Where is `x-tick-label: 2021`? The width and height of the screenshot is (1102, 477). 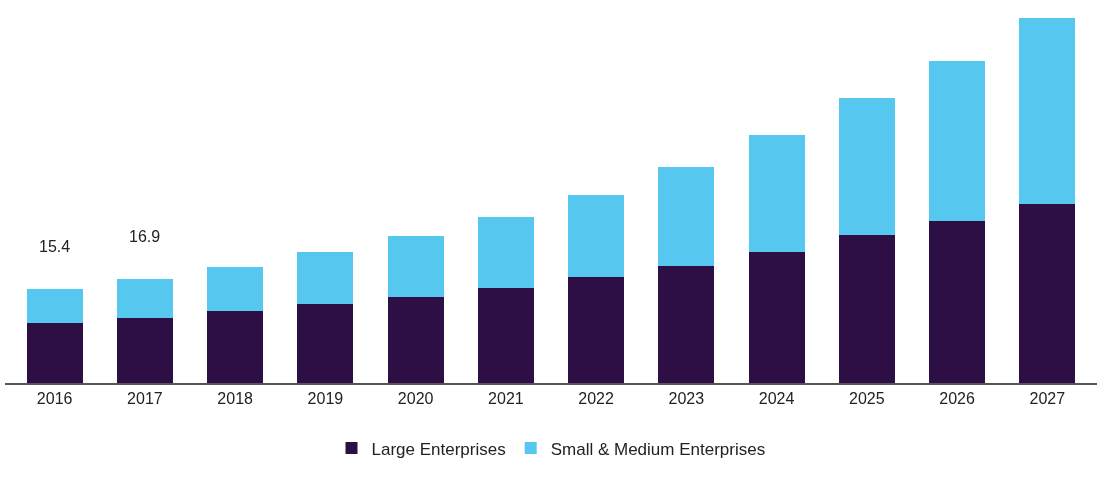
x-tick-label: 2021 is located at coordinates (506, 398).